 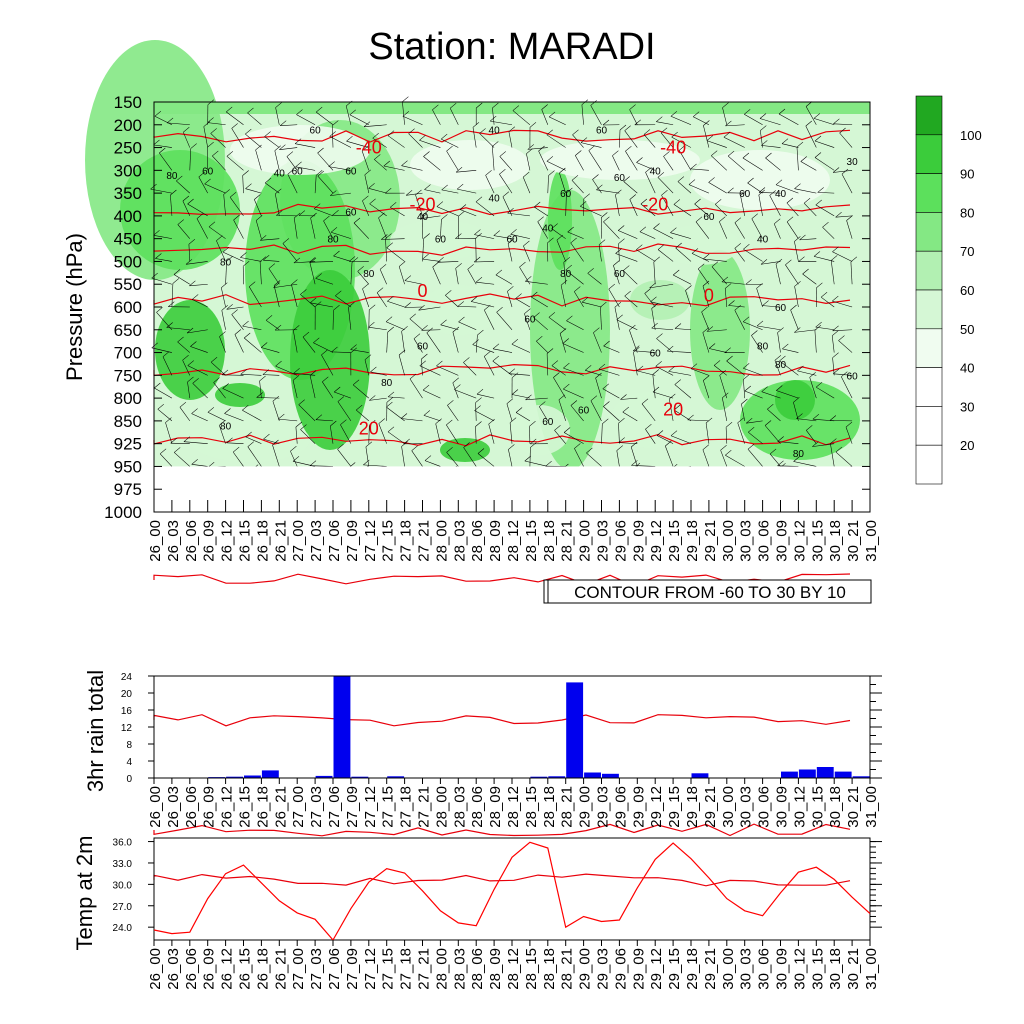 I want to click on time-tick-label: 26_00, so click(x=155, y=541).